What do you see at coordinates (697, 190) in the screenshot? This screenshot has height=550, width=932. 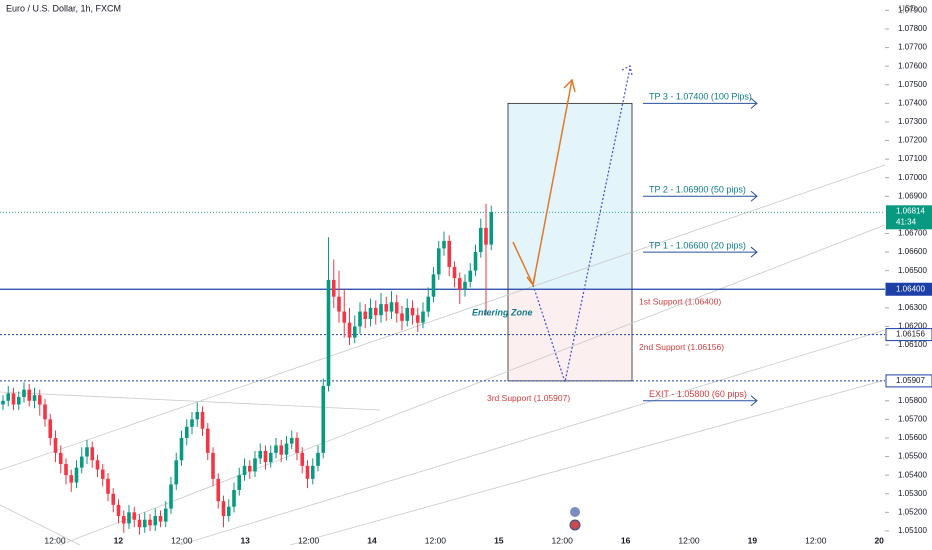 I see `target-label: TP 2 - 1.06900 (50 pips)` at bounding box center [697, 190].